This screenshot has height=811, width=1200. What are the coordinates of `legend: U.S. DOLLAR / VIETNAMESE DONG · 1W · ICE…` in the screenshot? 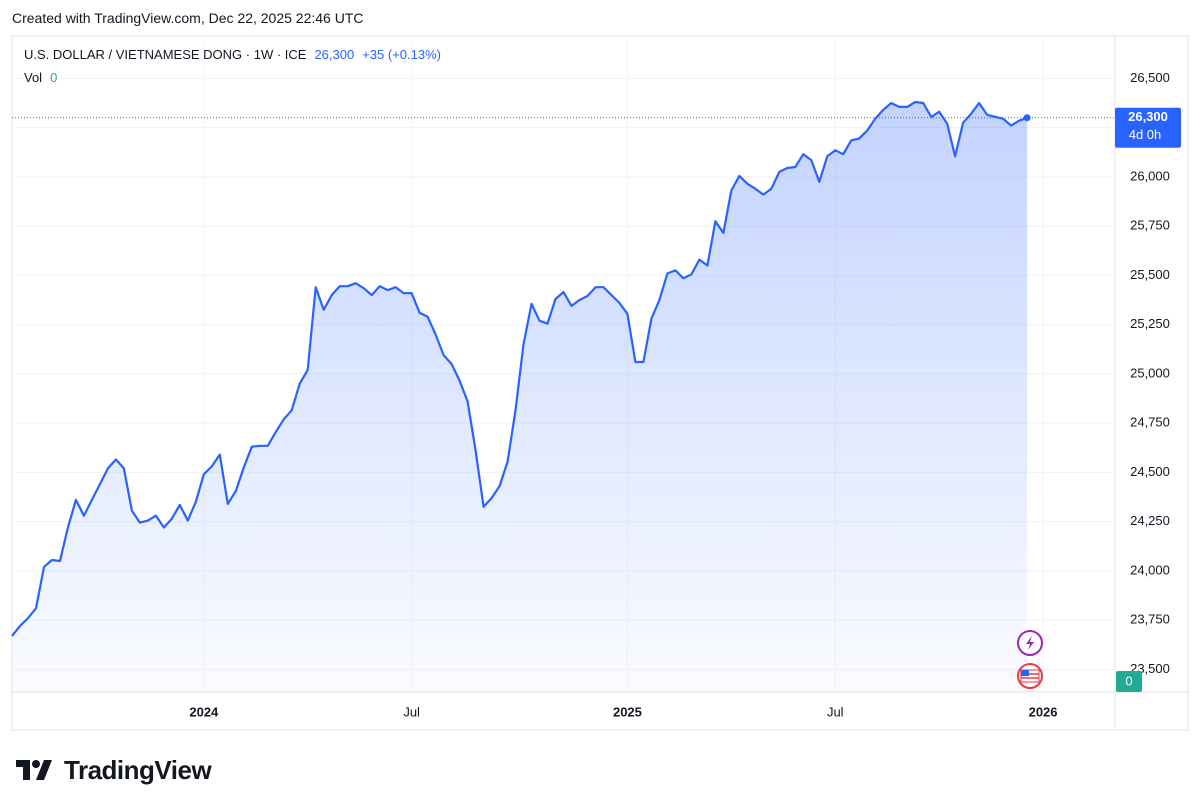 It's located at (232, 54).